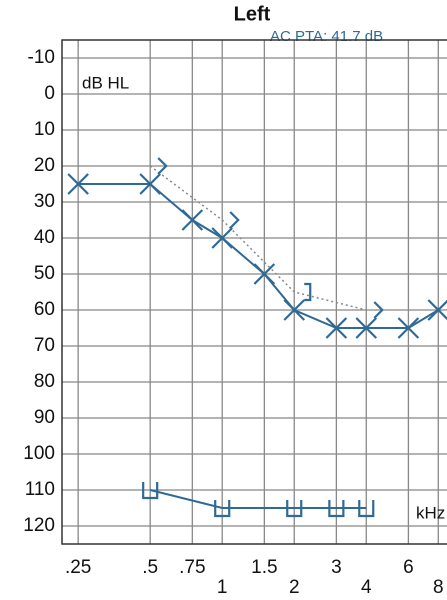 Image resolution: width=447 pixels, height=600 pixels. Describe the element at coordinates (105, 82) in the screenshot. I see `y-axis-label: dB HL` at that location.